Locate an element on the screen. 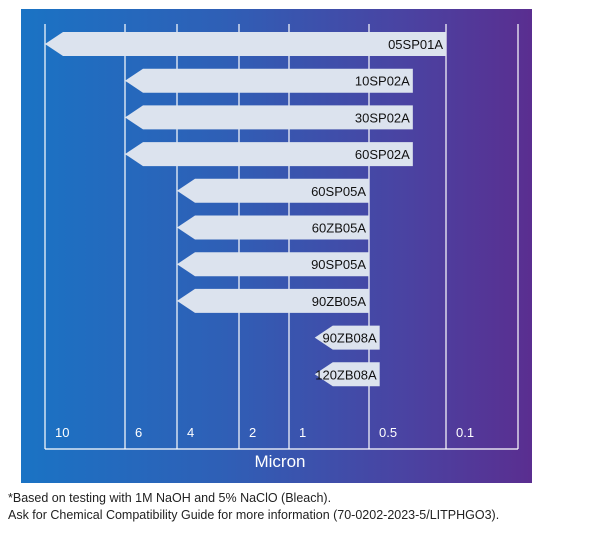 The image size is (597, 534). x-tick-label: 0.1 is located at coordinates (465, 432).